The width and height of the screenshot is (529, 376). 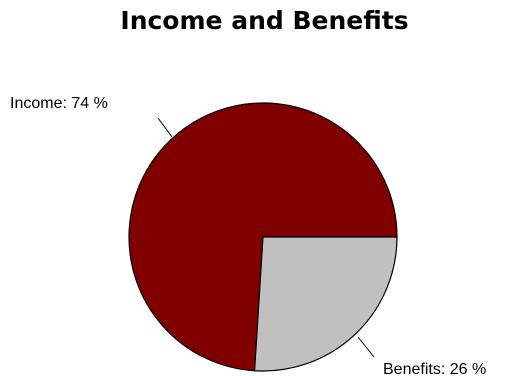 I want to click on leader-line-income, so click(x=165, y=127).